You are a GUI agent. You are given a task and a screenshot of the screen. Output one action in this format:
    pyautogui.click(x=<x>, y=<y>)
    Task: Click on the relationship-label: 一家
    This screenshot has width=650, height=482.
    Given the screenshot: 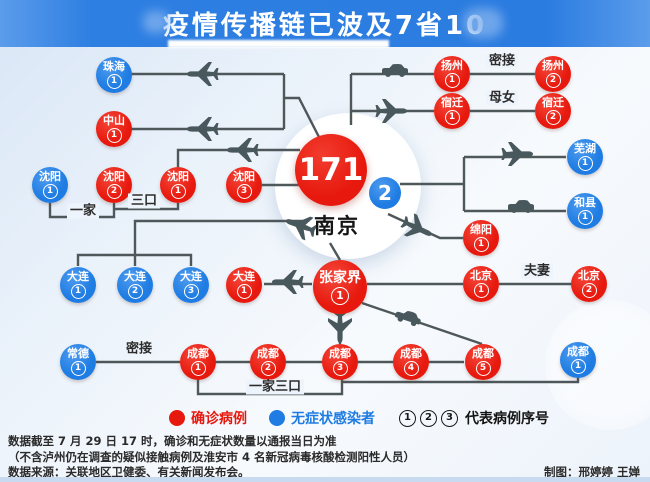 What is the action you would take?
    pyautogui.click(x=83, y=211)
    